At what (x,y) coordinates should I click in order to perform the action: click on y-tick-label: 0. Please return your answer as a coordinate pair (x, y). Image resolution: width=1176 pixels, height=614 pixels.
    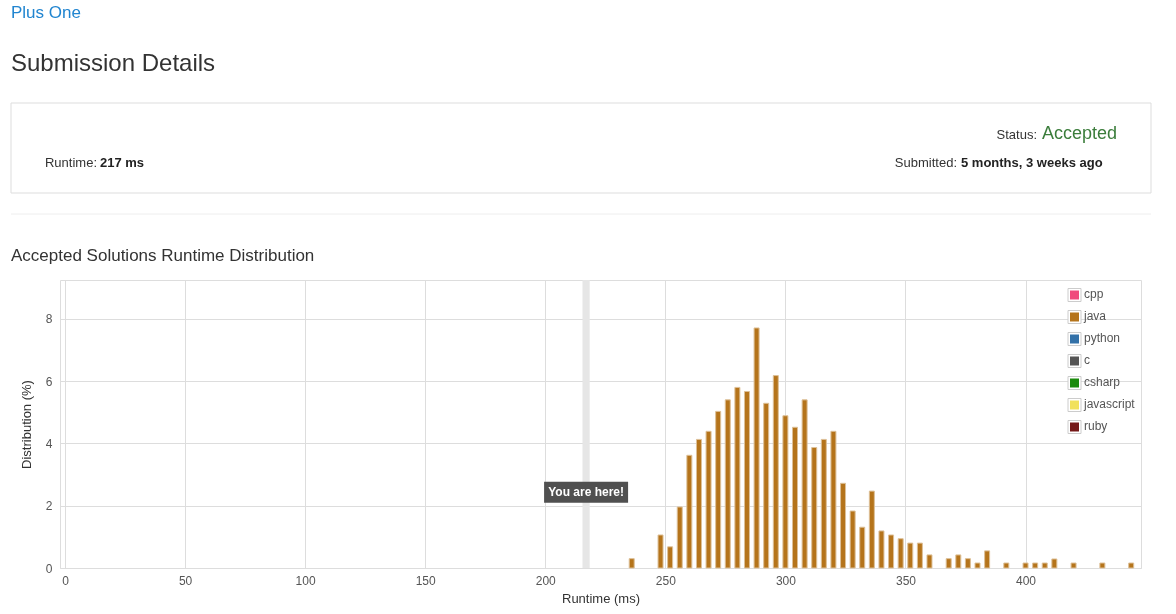
    Looking at the image, I should click on (49, 568).